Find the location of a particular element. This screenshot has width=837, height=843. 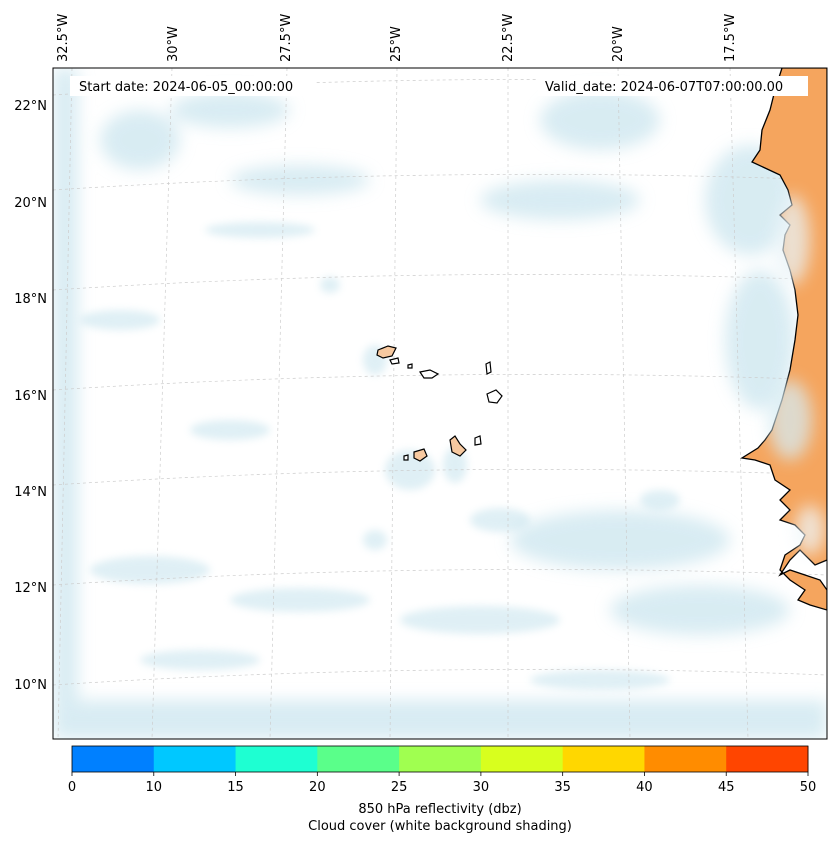

lon-label-20: 20°W is located at coordinates (618, 44).